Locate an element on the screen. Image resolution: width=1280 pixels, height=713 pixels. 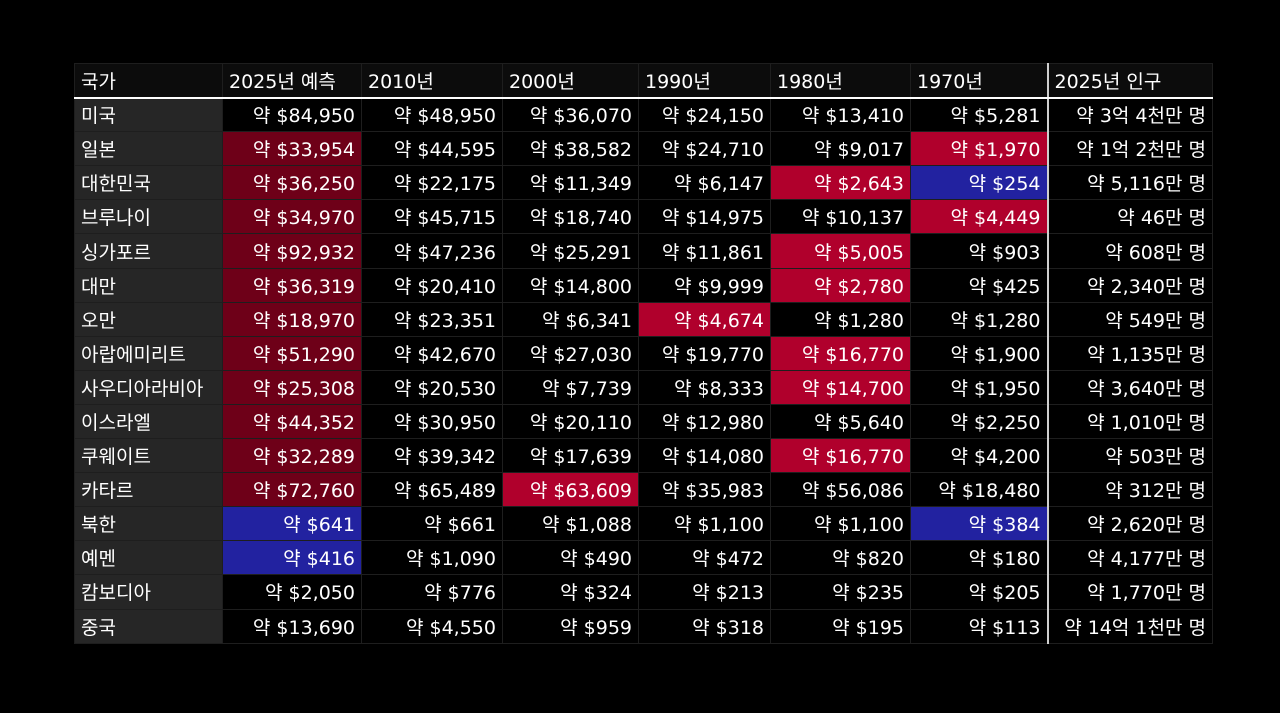
gdp-cell: 약 $472 is located at coordinates (704, 558).